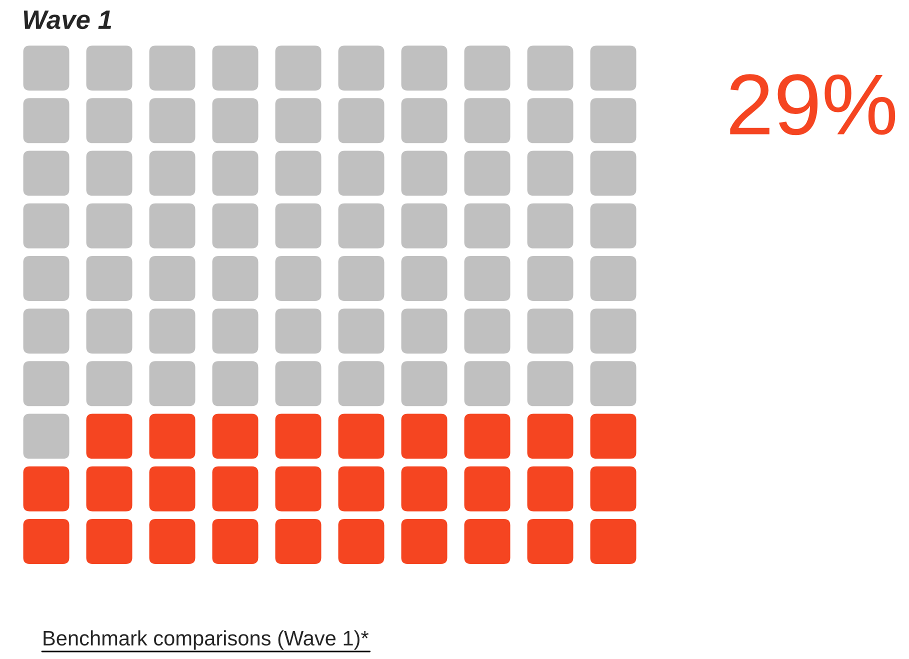 The height and width of the screenshot is (659, 909). Describe the element at coordinates (813, 105) in the screenshot. I see `data-label: 29%` at that location.